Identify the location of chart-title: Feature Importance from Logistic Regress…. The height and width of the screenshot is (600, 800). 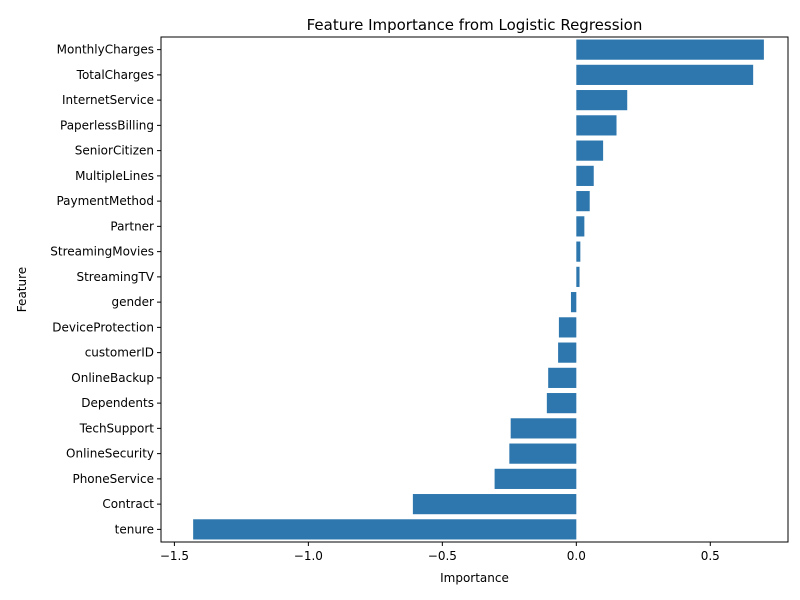
(475, 25).